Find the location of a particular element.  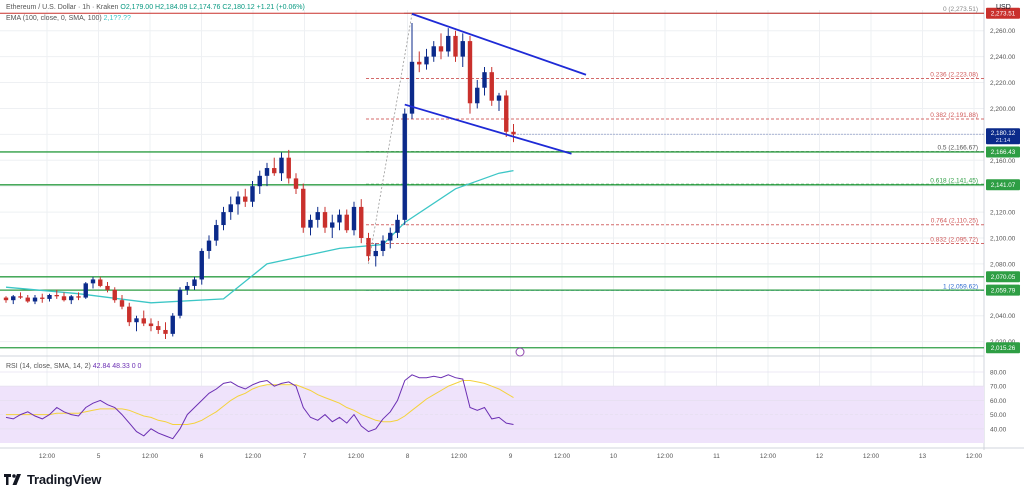

rsi-ma-line is located at coordinates (260, 402).